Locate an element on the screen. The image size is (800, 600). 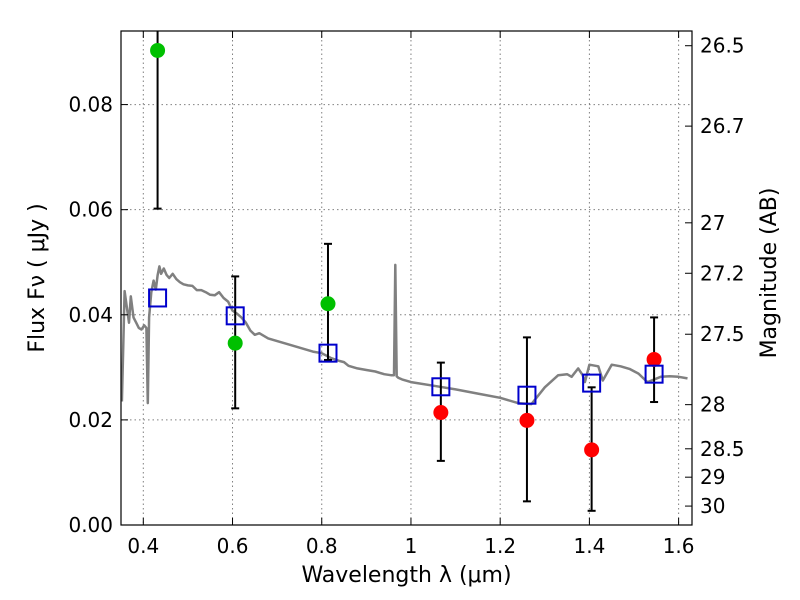
y-tick-label: 0.00 is located at coordinates (90, 525).